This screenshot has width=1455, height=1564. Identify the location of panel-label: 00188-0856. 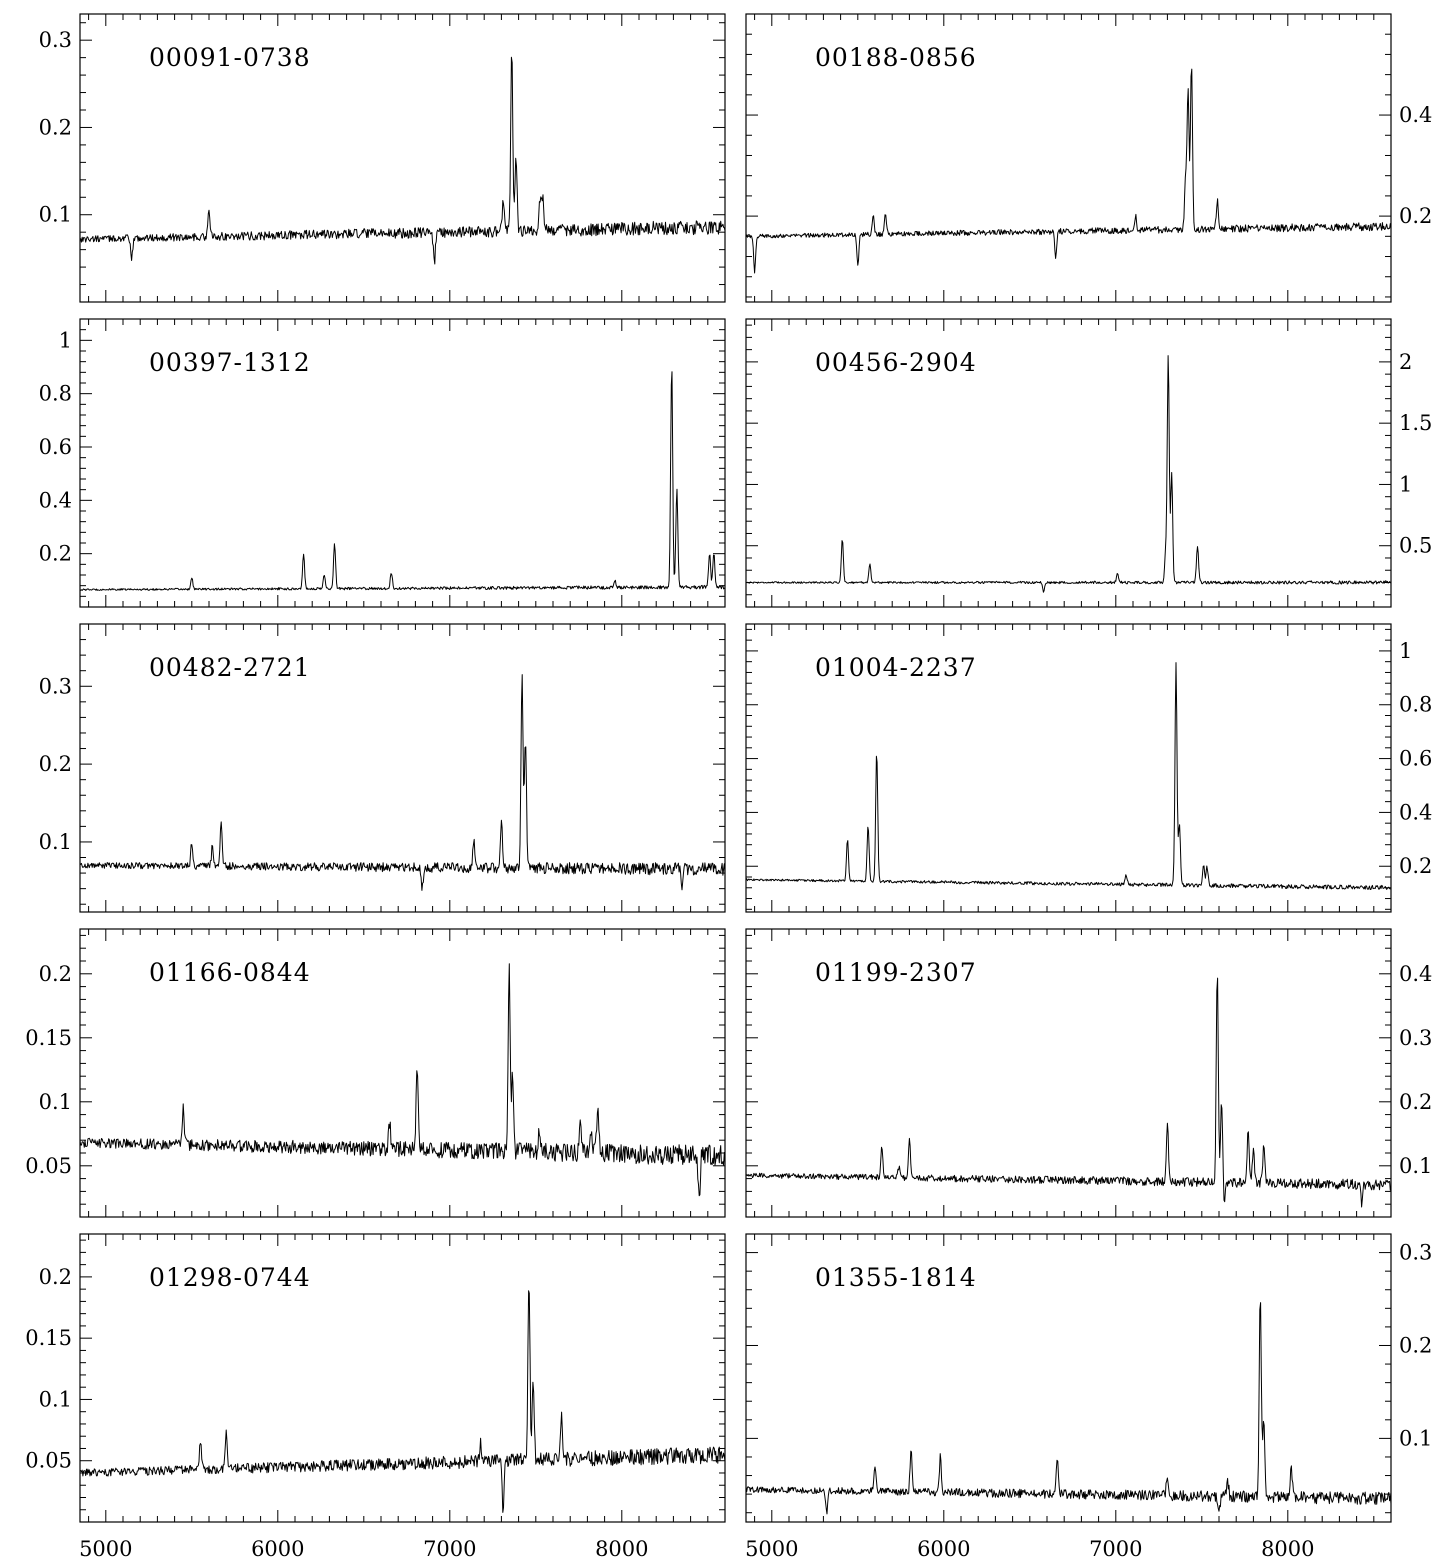
(896, 57).